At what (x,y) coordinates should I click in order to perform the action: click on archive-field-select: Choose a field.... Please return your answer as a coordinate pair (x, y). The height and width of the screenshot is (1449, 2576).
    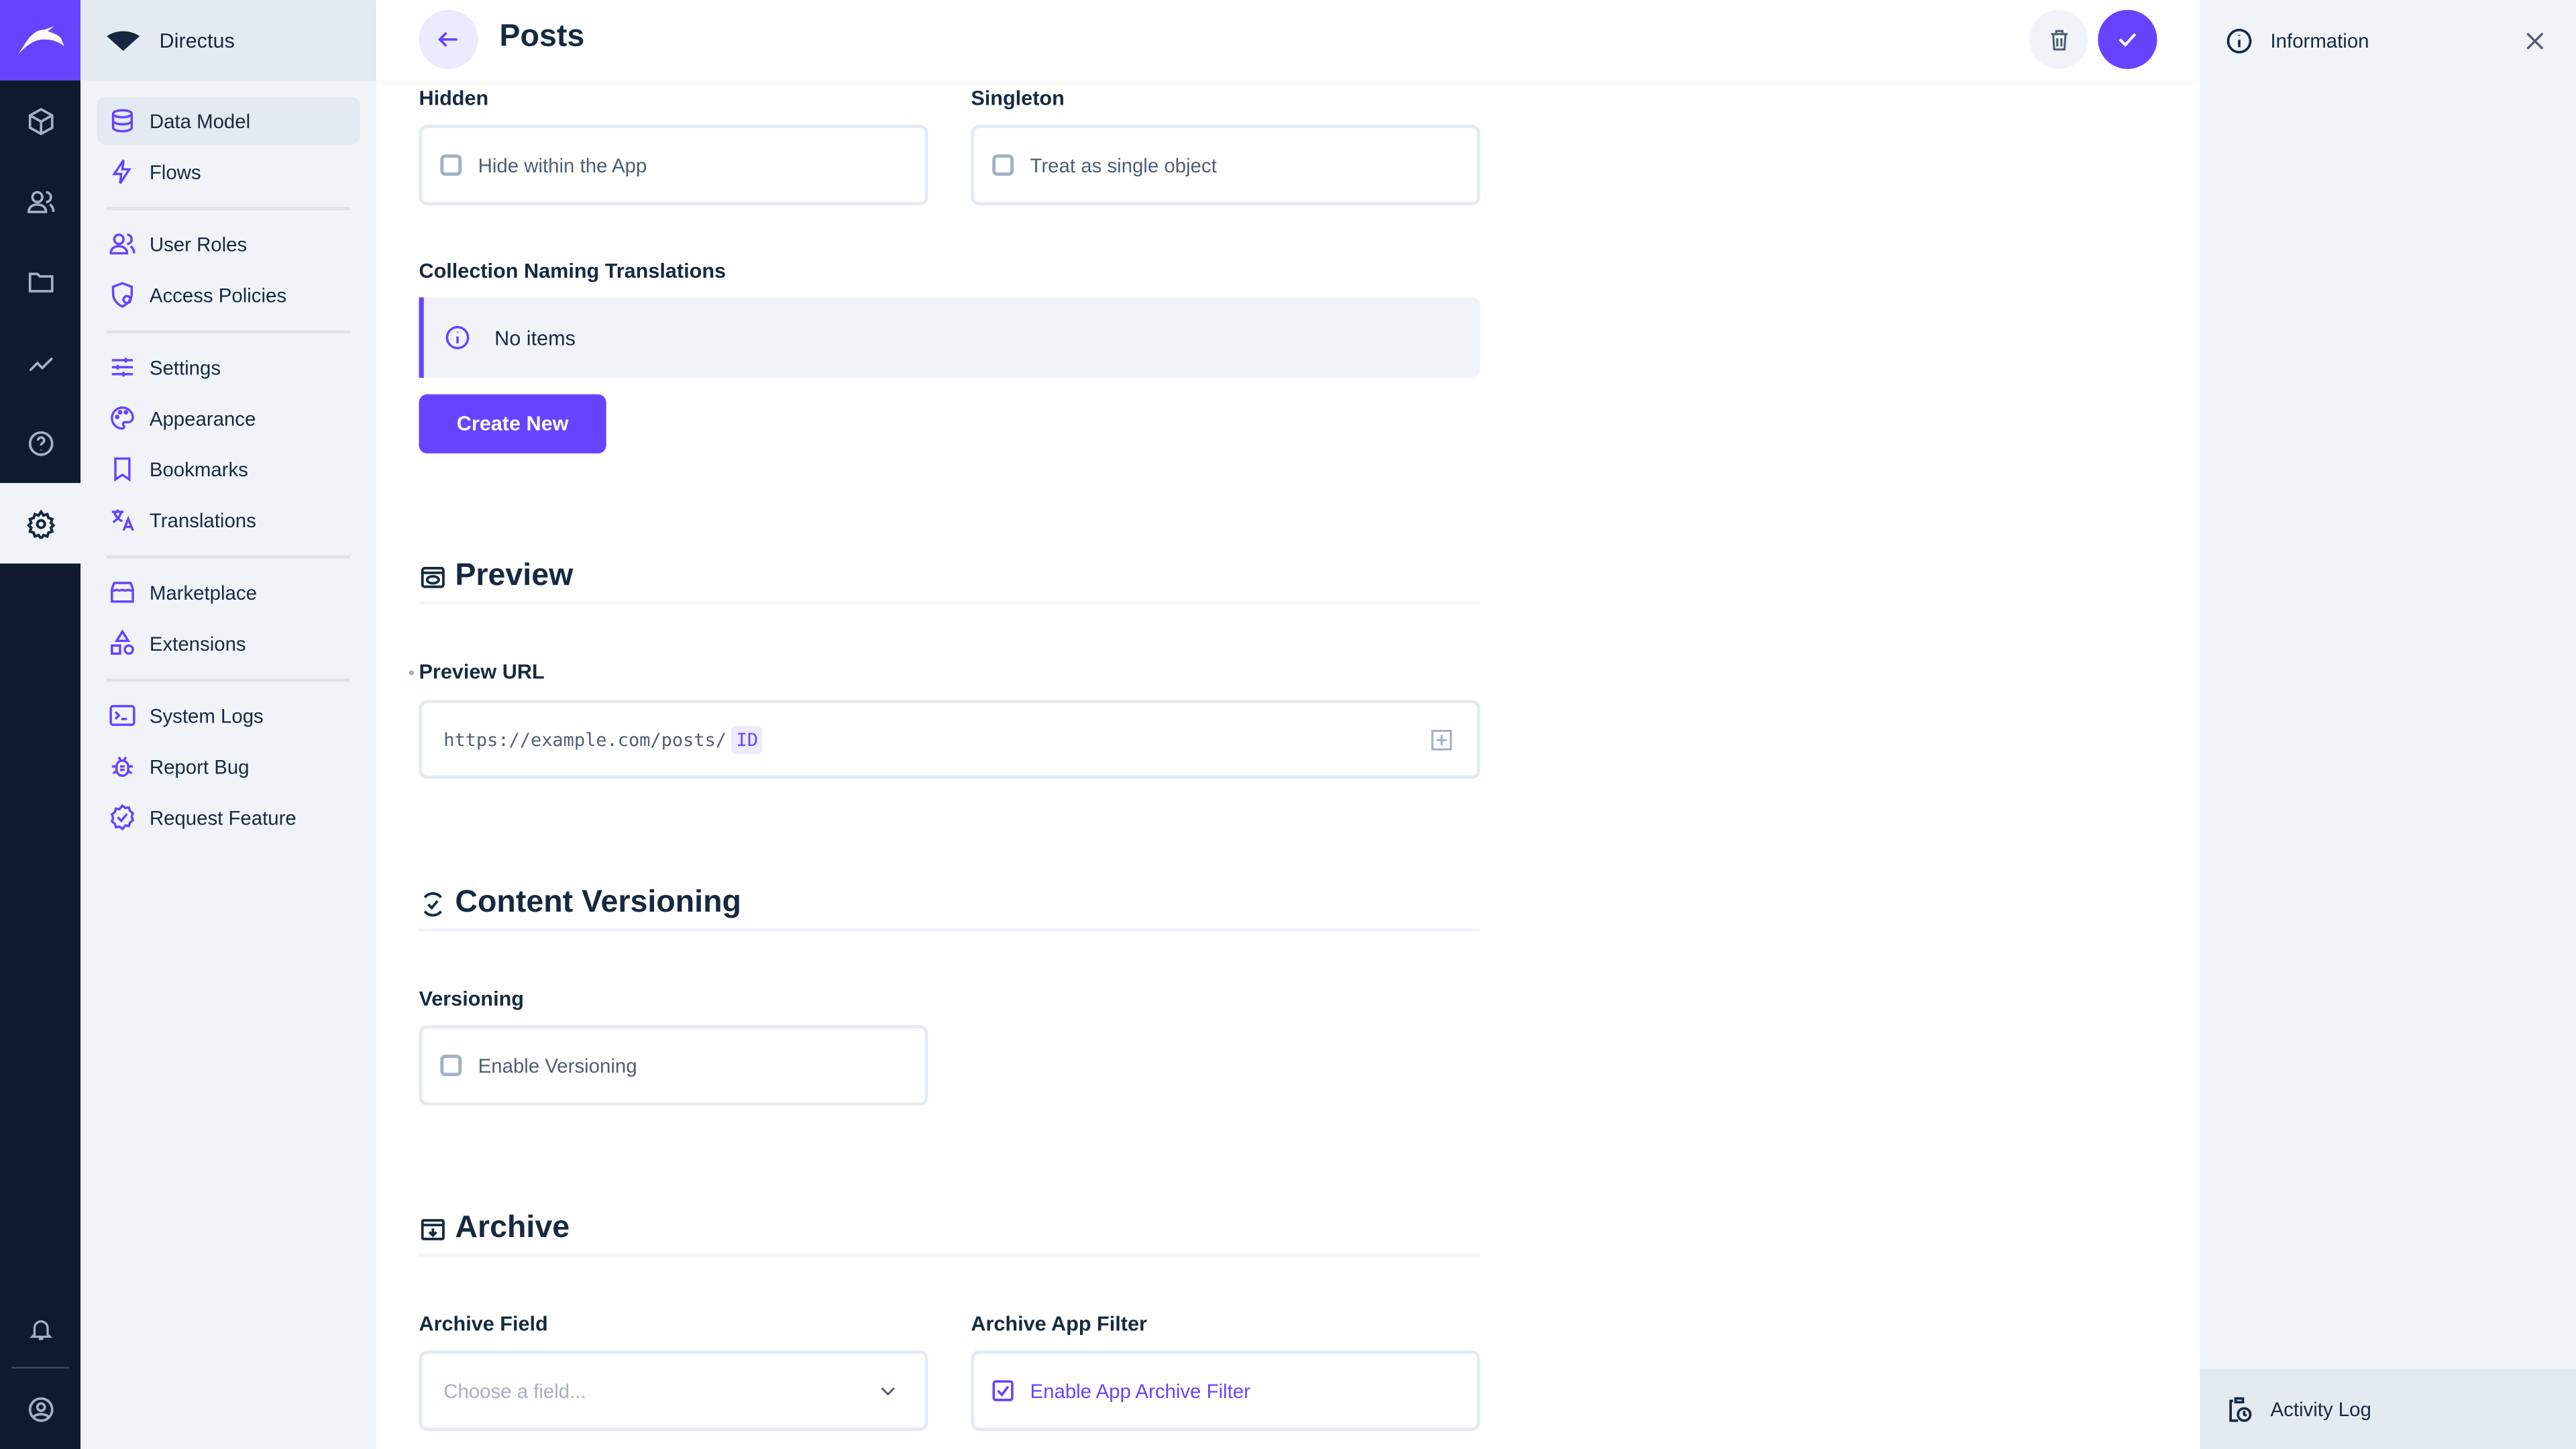
    Looking at the image, I should click on (673, 1391).